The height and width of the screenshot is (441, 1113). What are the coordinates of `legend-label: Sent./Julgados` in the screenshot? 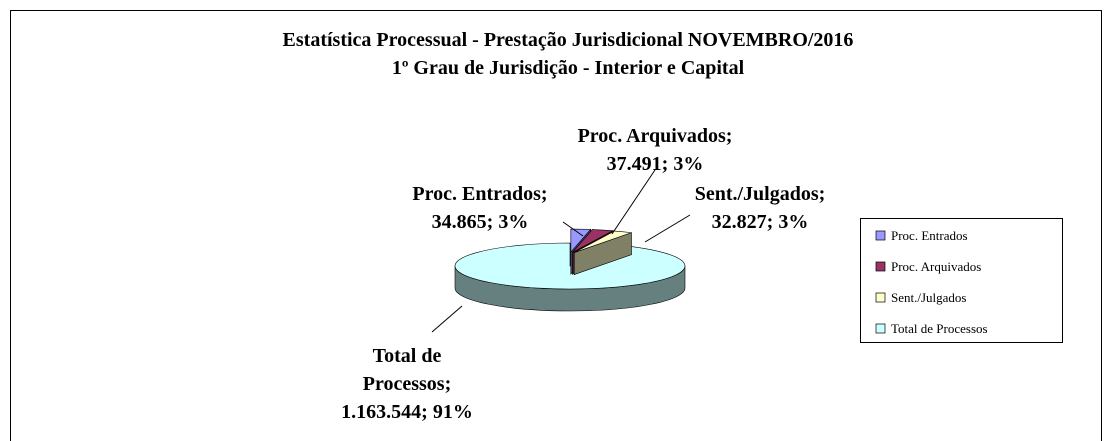 It's located at (928, 297).